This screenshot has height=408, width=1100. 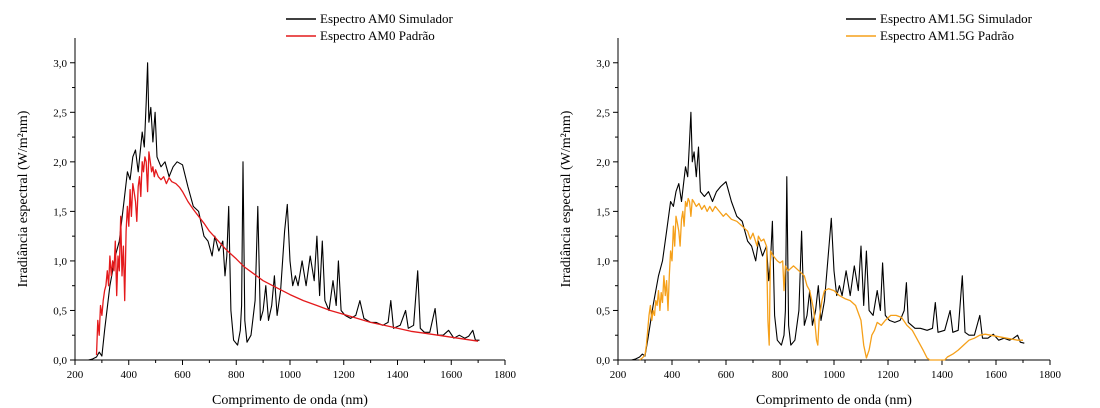 I want to click on legend-label-2: Espectro AM0 Padrão, so click(x=377, y=35).